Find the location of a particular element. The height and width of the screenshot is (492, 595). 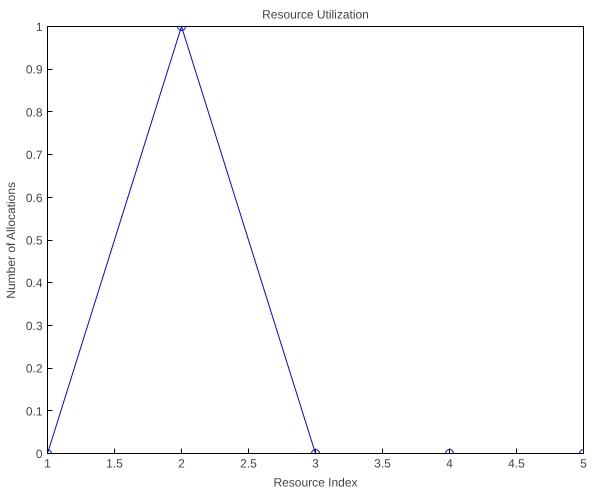

x-tick-label: 3 is located at coordinates (316, 463).